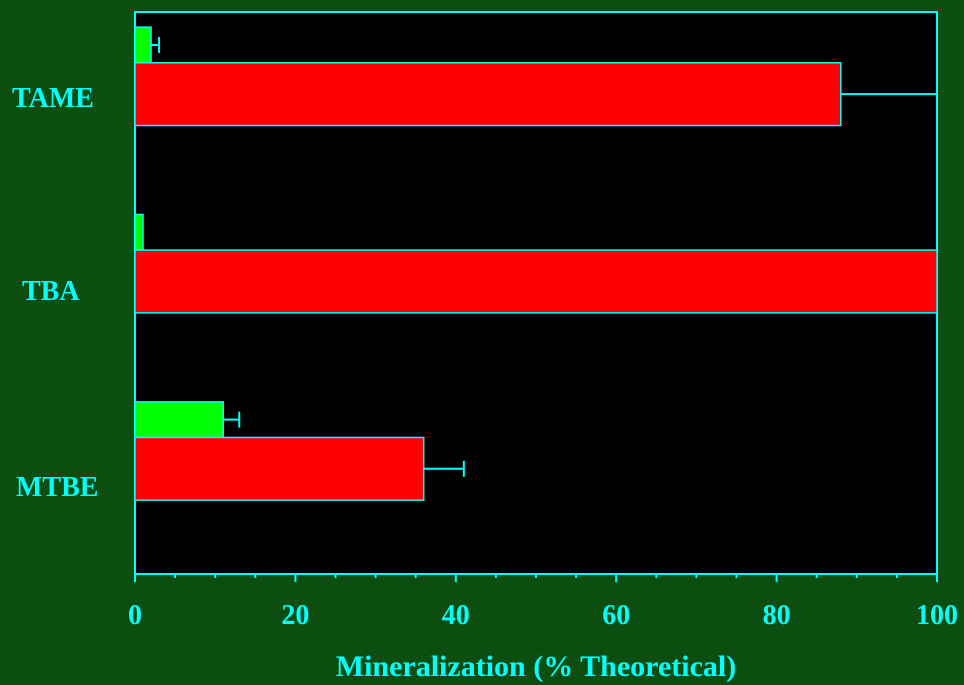  What do you see at coordinates (51, 291) in the screenshot?
I see `category-label-tba: TBA` at bounding box center [51, 291].